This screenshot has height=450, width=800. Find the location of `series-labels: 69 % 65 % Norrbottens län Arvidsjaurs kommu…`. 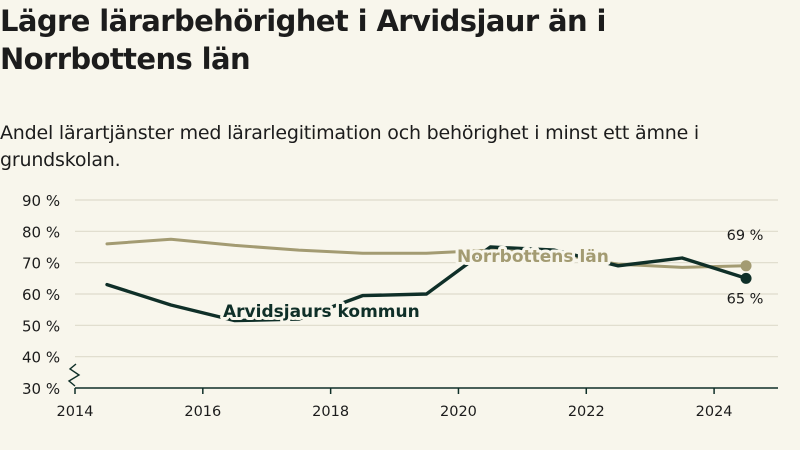

series-labels: 69 % 65 % Norrbottens län Arvidsjaurs kommu… is located at coordinates (492, 276).